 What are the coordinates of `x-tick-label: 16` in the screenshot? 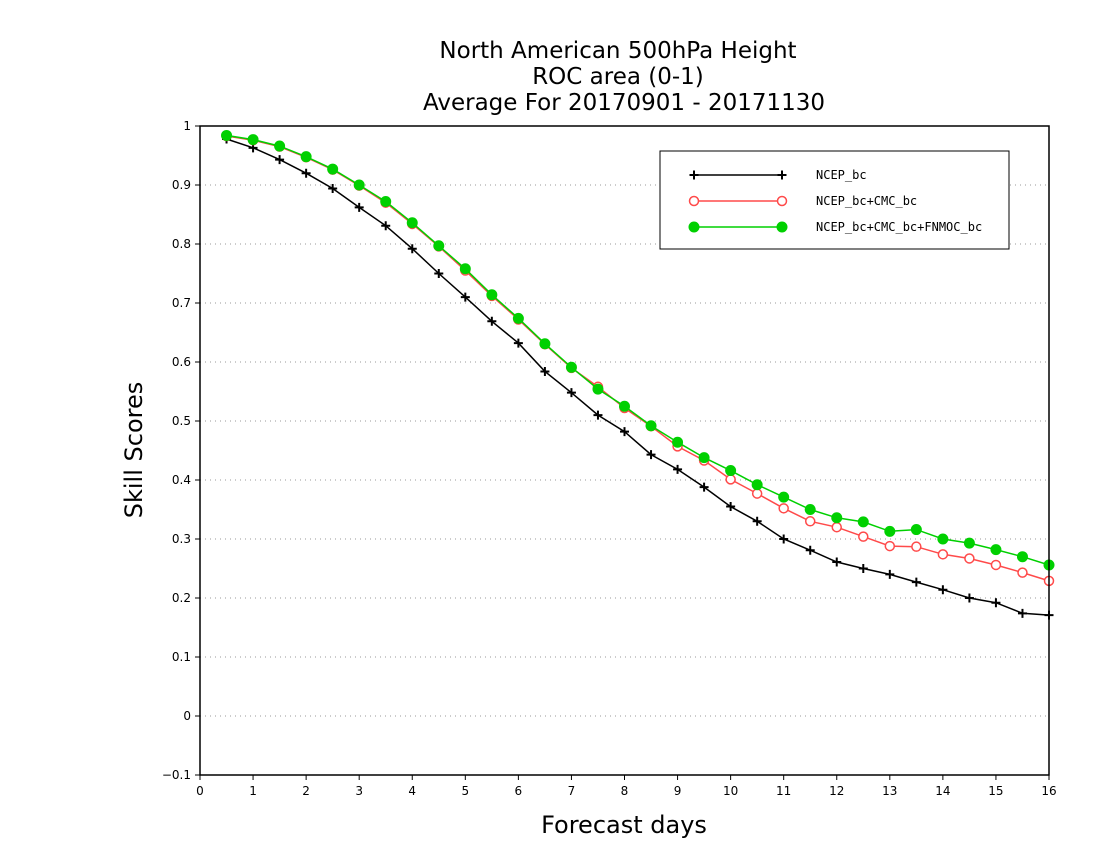 It's located at (1048, 791).